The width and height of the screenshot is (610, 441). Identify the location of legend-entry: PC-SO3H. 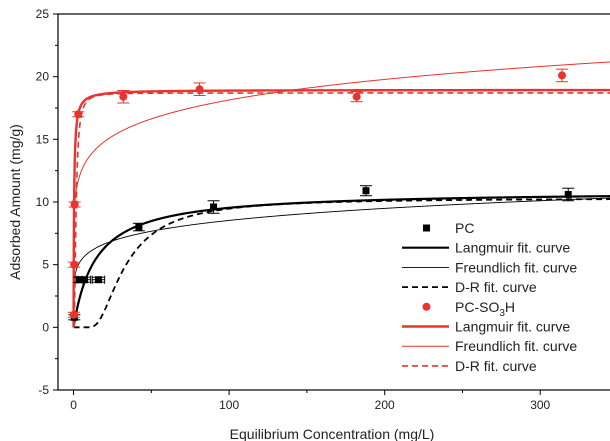
(468, 309).